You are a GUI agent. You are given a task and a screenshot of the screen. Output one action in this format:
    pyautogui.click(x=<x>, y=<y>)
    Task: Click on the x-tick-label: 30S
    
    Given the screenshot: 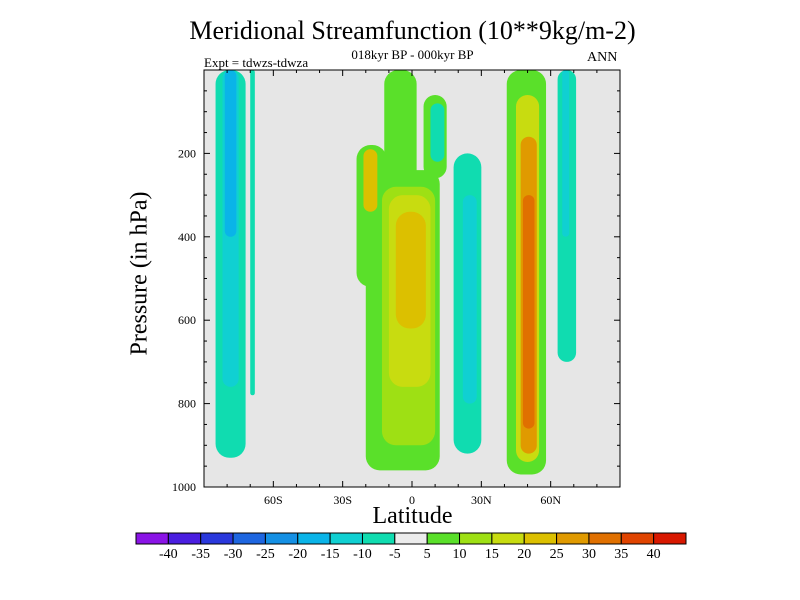 What is the action you would take?
    pyautogui.click(x=342, y=500)
    